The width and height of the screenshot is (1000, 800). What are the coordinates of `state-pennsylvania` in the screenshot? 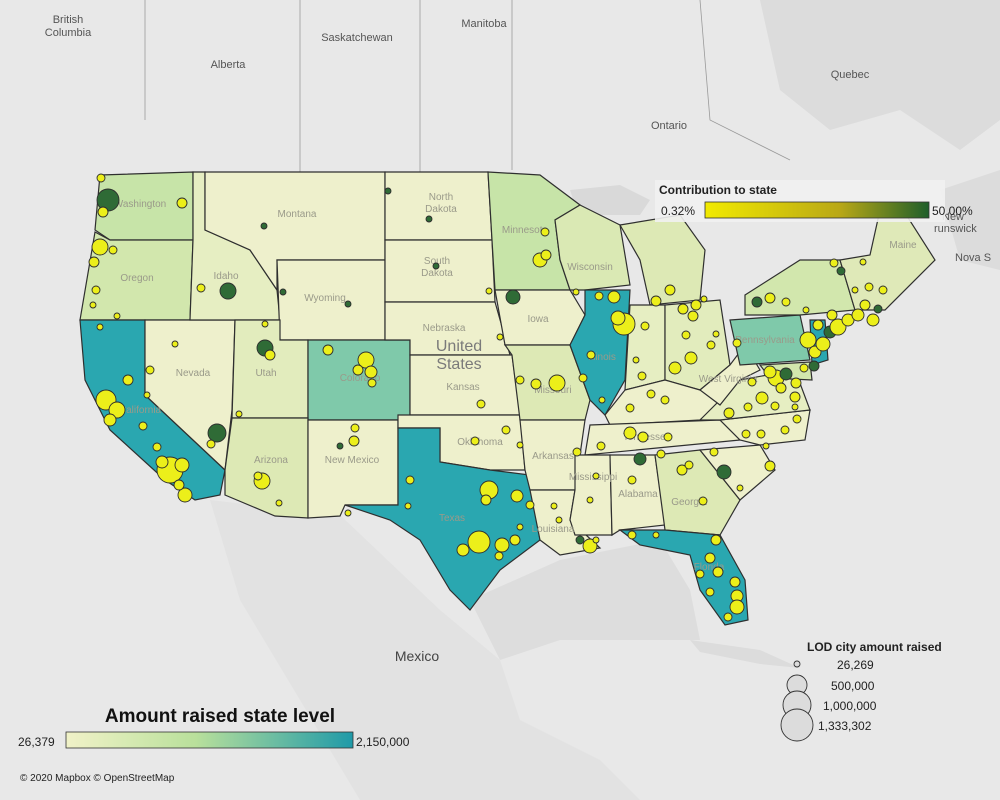 It's located at (770, 340).